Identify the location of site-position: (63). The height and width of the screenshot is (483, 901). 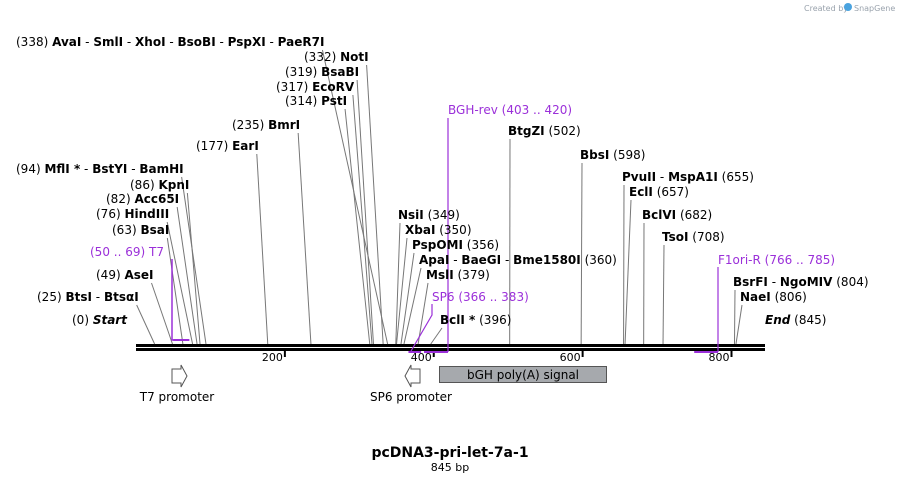
(124, 230).